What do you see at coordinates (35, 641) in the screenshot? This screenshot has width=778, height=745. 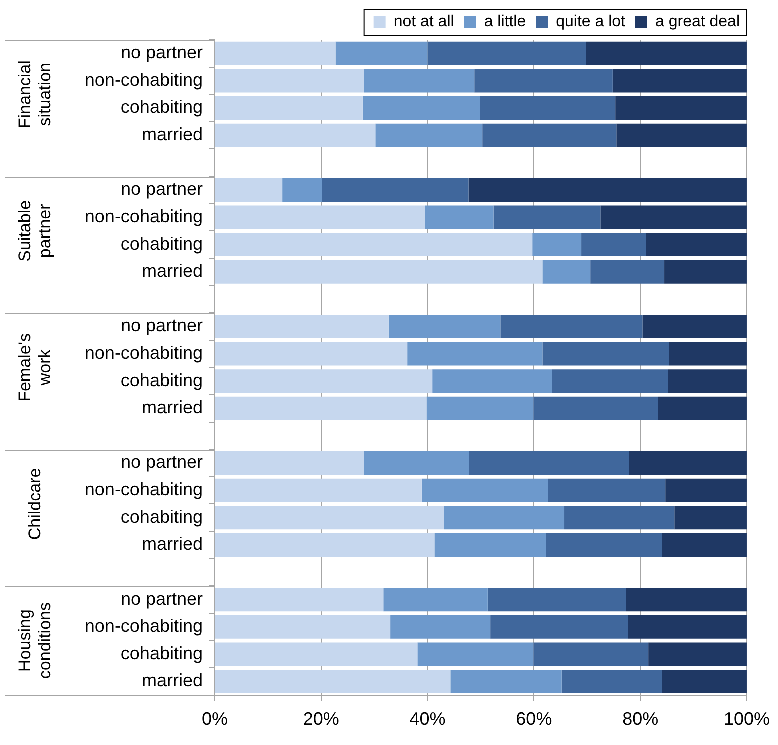 I see `text: Housing conditions` at bounding box center [35, 641].